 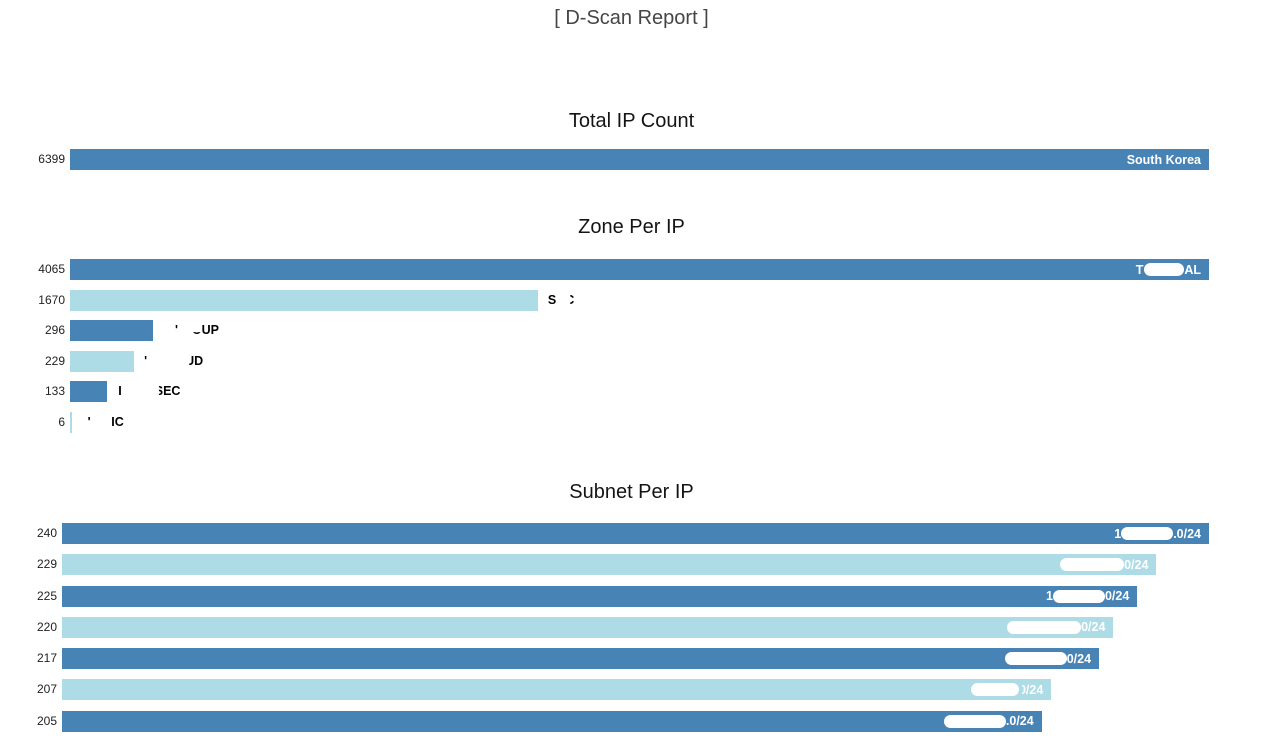 What do you see at coordinates (51, 299) in the screenshot?
I see `bar-value-label: 1670` at bounding box center [51, 299].